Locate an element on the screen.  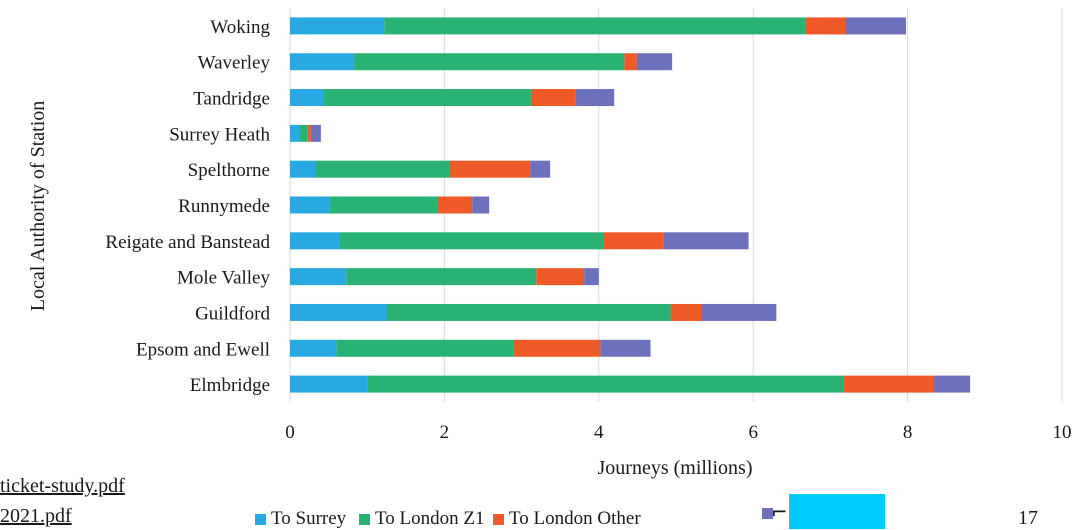
bar-segment-mole-valley-s0 is located at coordinates (318, 277).